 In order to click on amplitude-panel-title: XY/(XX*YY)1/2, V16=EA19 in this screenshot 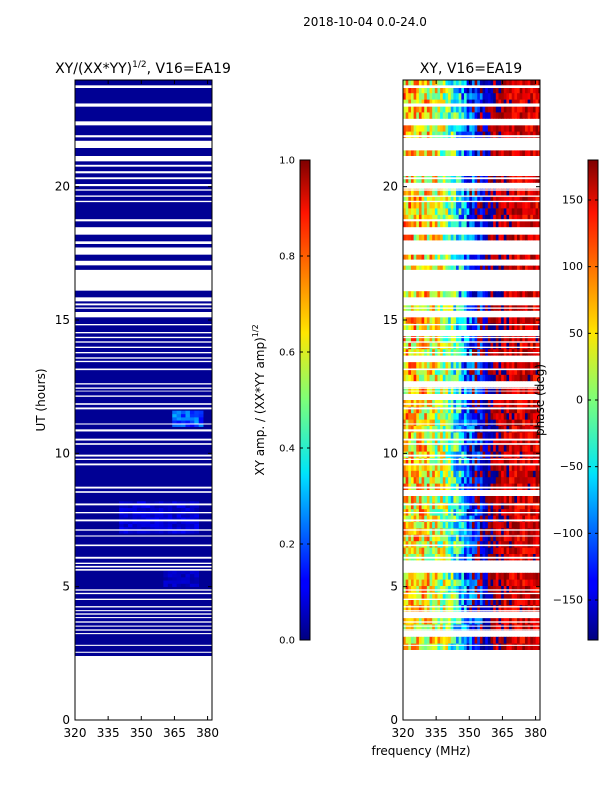, I will do `click(143, 68)`.